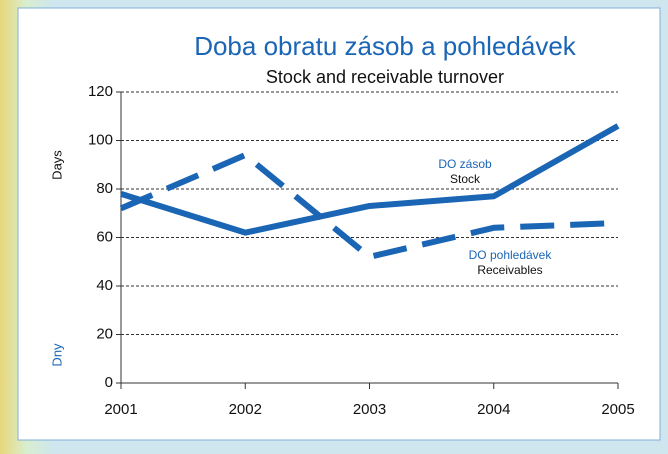 The image size is (668, 454). What do you see at coordinates (509, 270) in the screenshot?
I see `series-label-en: Receivables` at bounding box center [509, 270].